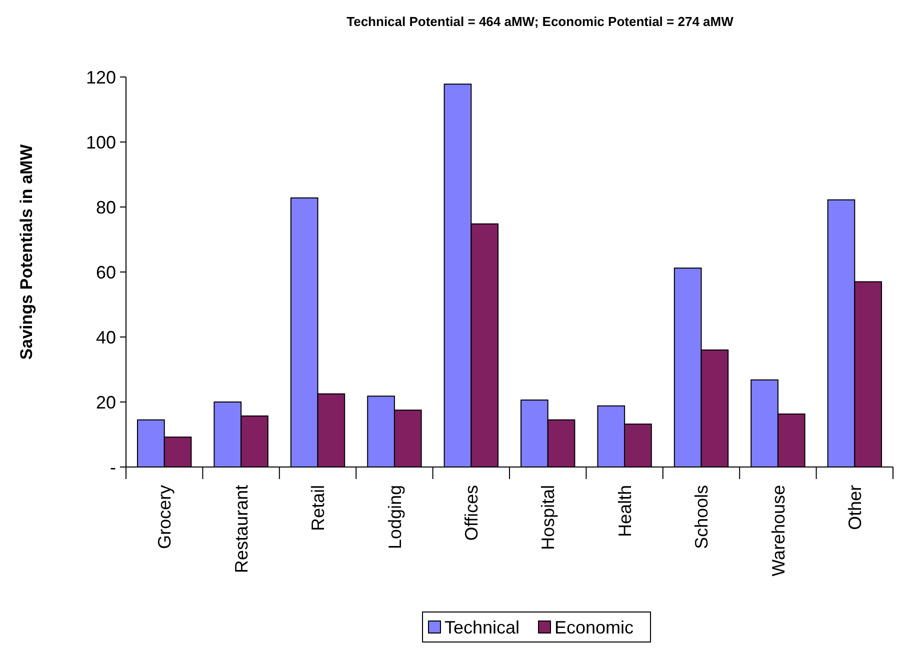 The height and width of the screenshot is (669, 903). I want to click on x-tick-label: Lodging, so click(394, 517).